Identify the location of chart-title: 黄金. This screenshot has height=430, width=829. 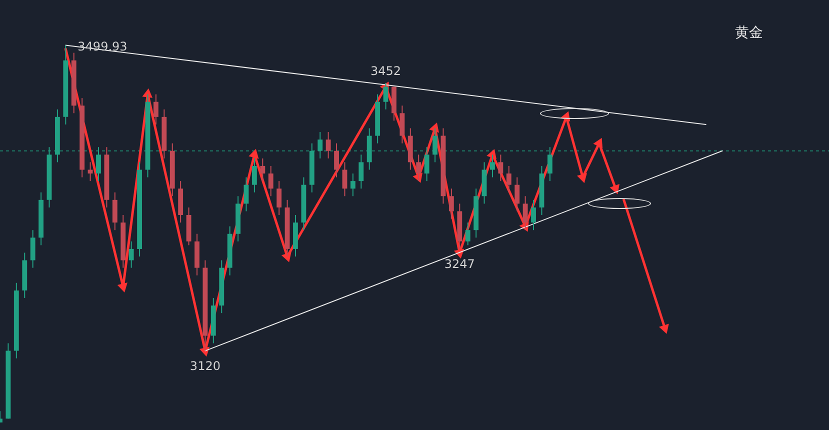
(749, 33).